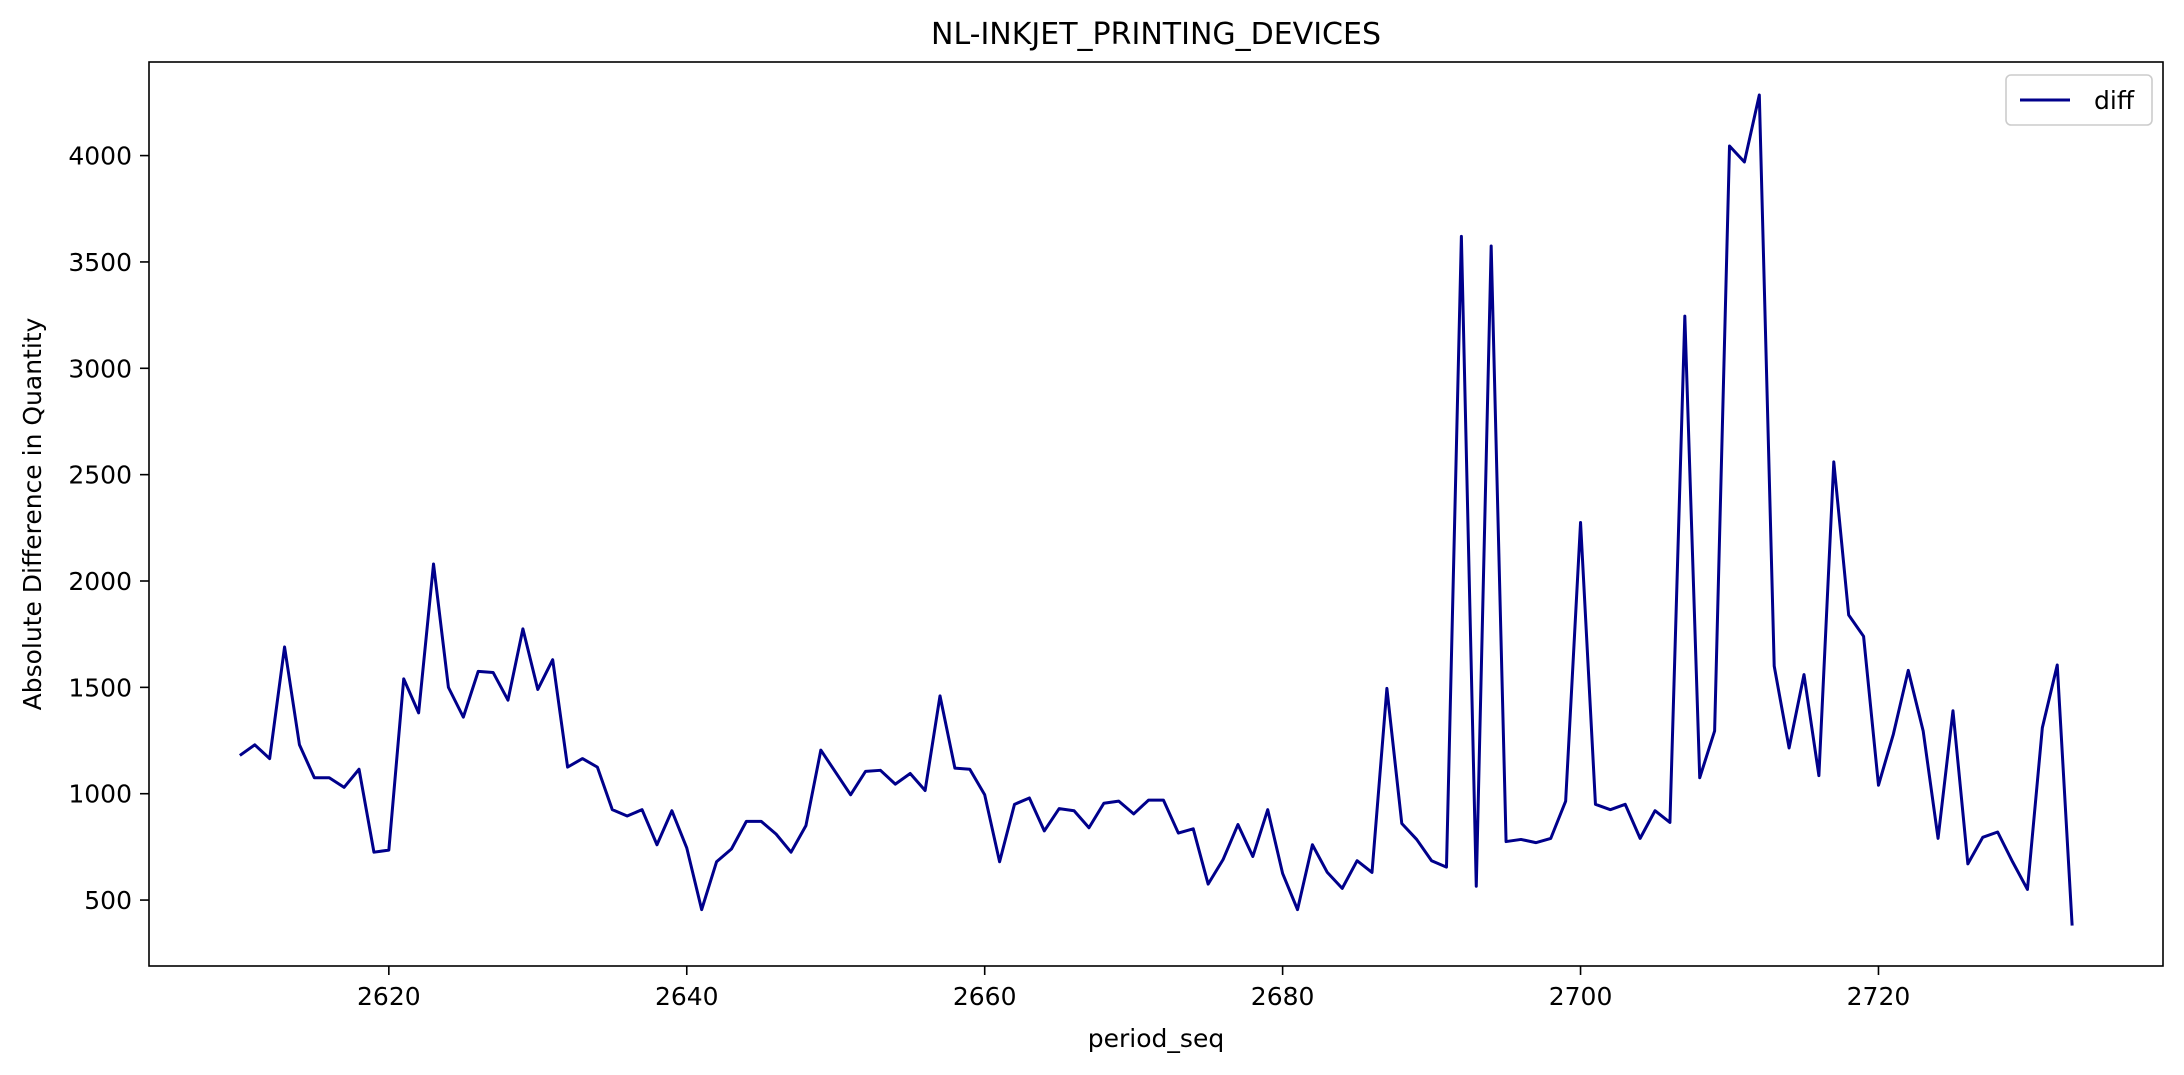 The image size is (2184, 1075). What do you see at coordinates (100, 687) in the screenshot?
I see `y-tick-label: 1500` at bounding box center [100, 687].